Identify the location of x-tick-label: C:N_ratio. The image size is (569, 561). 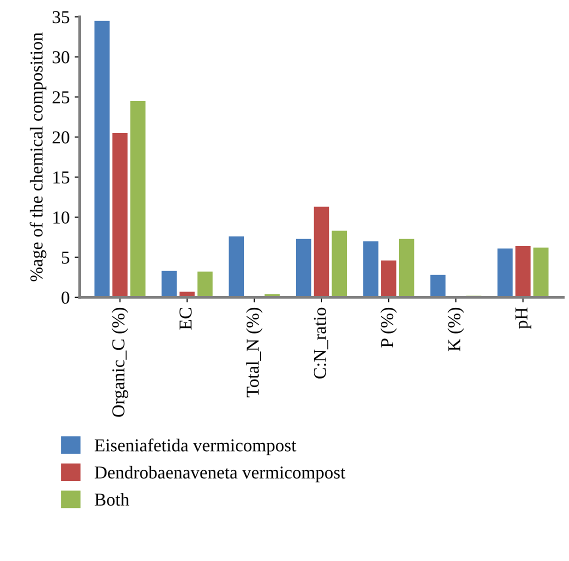
(321, 343).